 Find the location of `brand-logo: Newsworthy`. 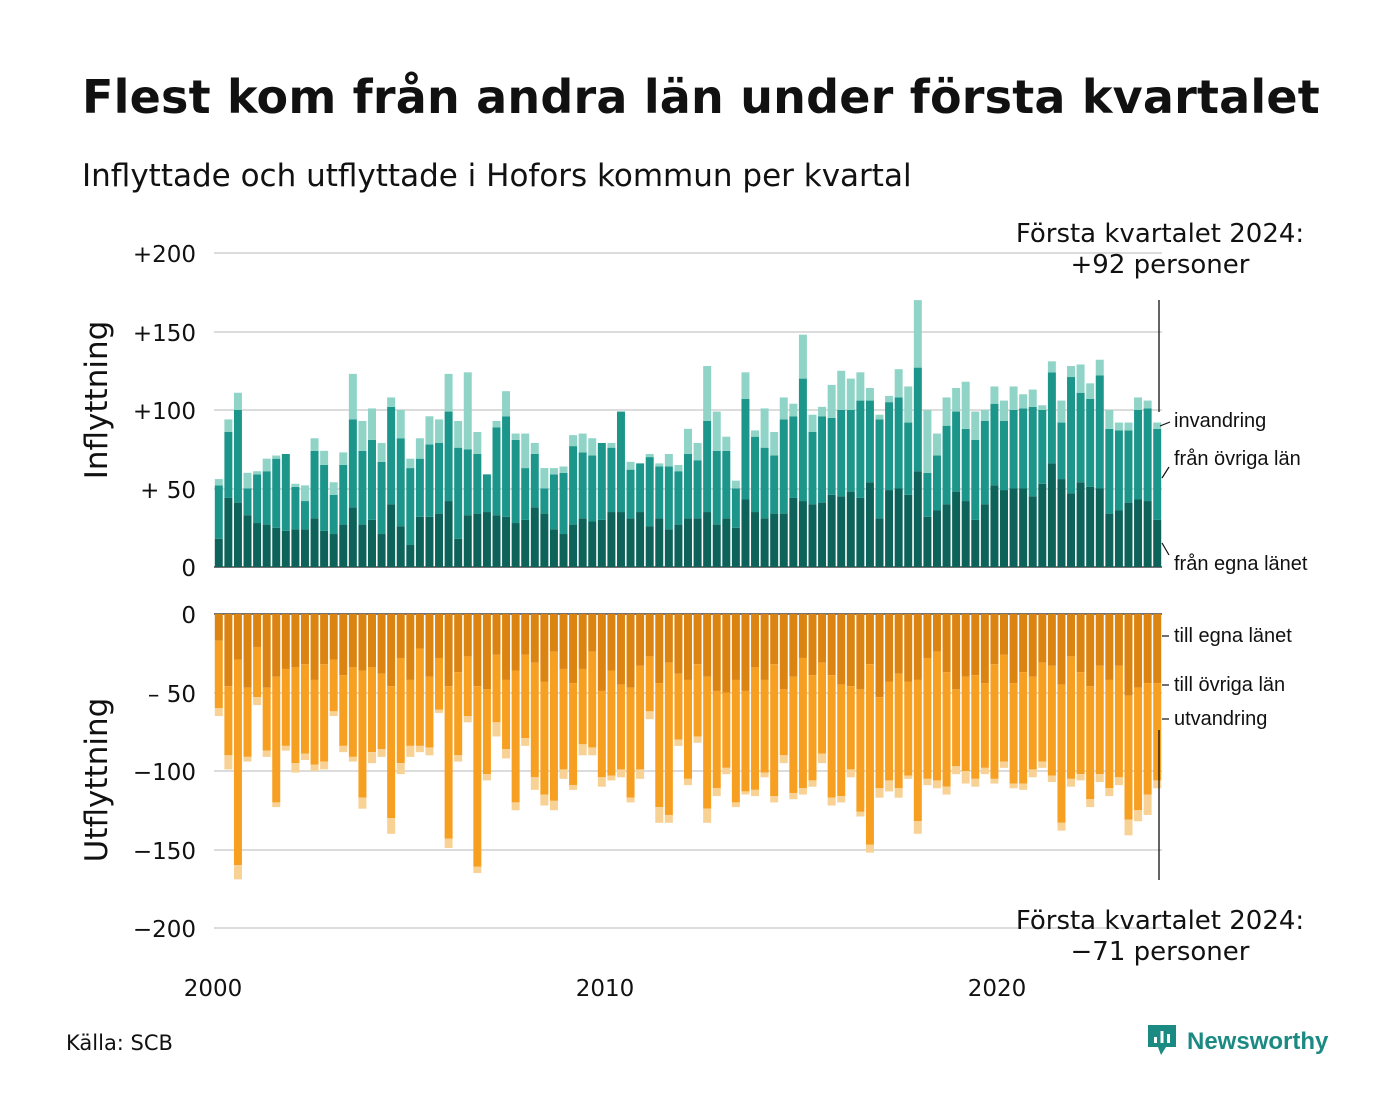

brand-logo: Newsworthy is located at coordinates (1237, 1042).